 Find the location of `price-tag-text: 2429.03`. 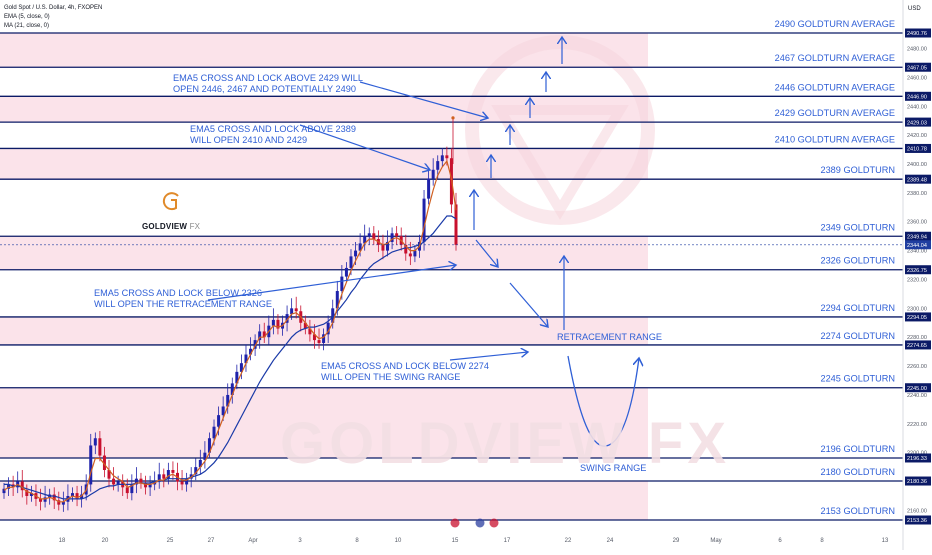

price-tag-text: 2429.03 is located at coordinates (917, 123).